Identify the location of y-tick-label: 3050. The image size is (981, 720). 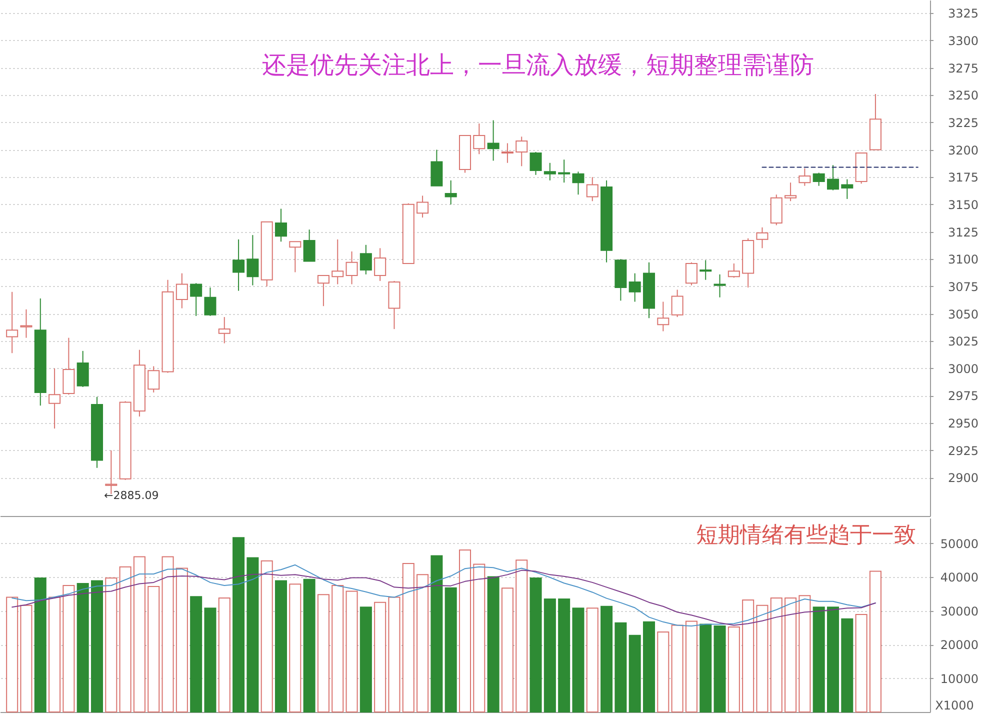
(963, 314).